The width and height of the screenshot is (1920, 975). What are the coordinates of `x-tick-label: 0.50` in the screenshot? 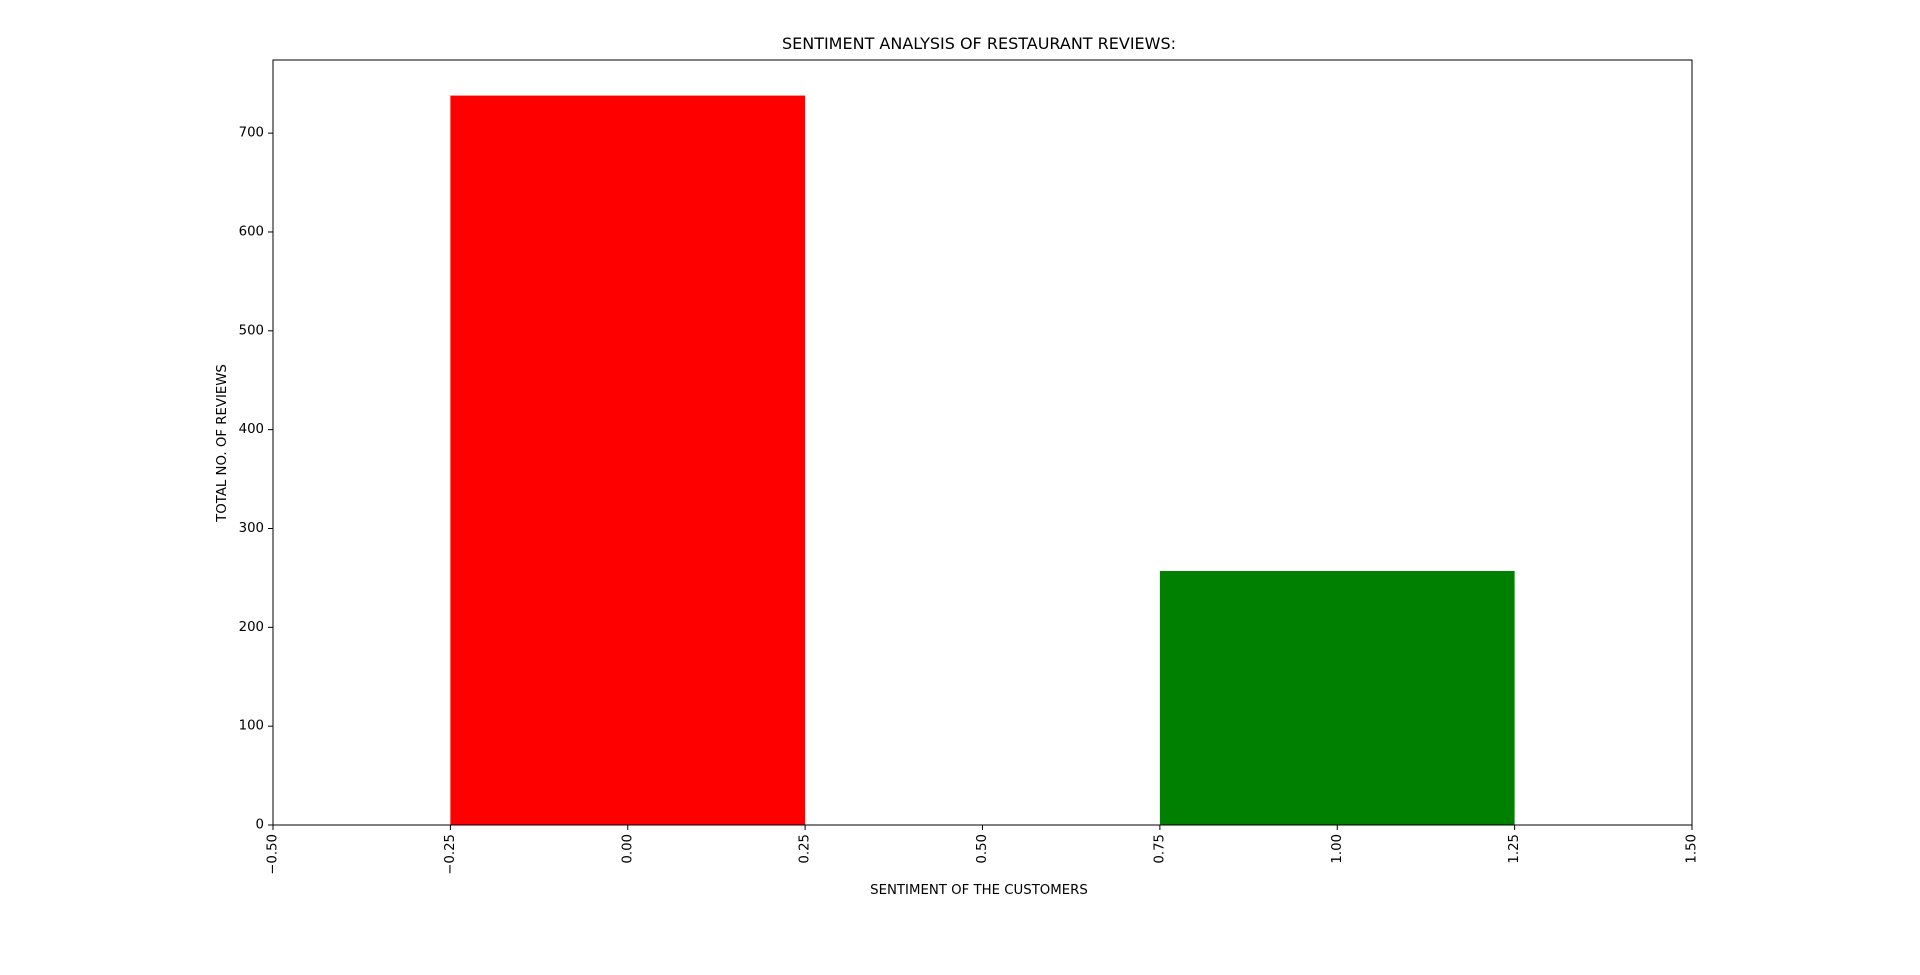 It's located at (982, 849).